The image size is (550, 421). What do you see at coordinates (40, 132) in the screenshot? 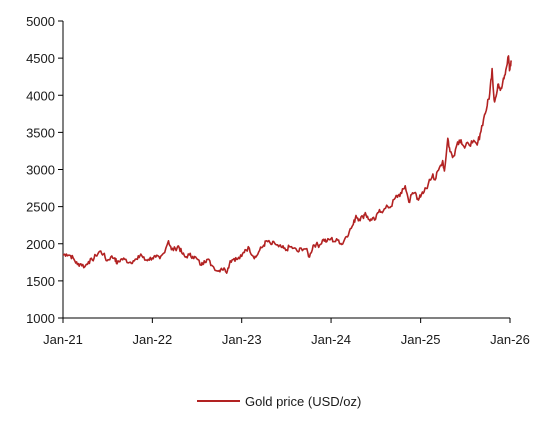
I see `y-tick-label: 3500` at bounding box center [40, 132].